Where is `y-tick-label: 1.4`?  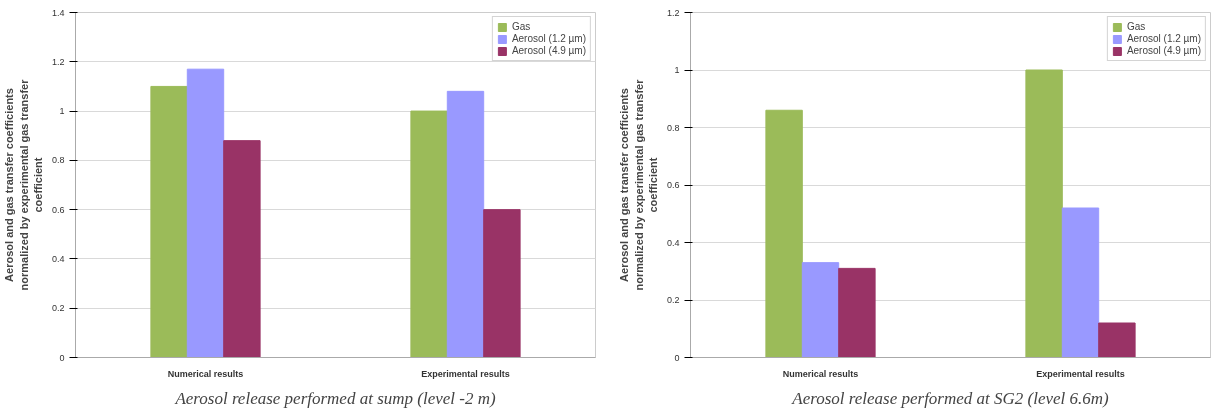 y-tick-label: 1.4 is located at coordinates (58, 12).